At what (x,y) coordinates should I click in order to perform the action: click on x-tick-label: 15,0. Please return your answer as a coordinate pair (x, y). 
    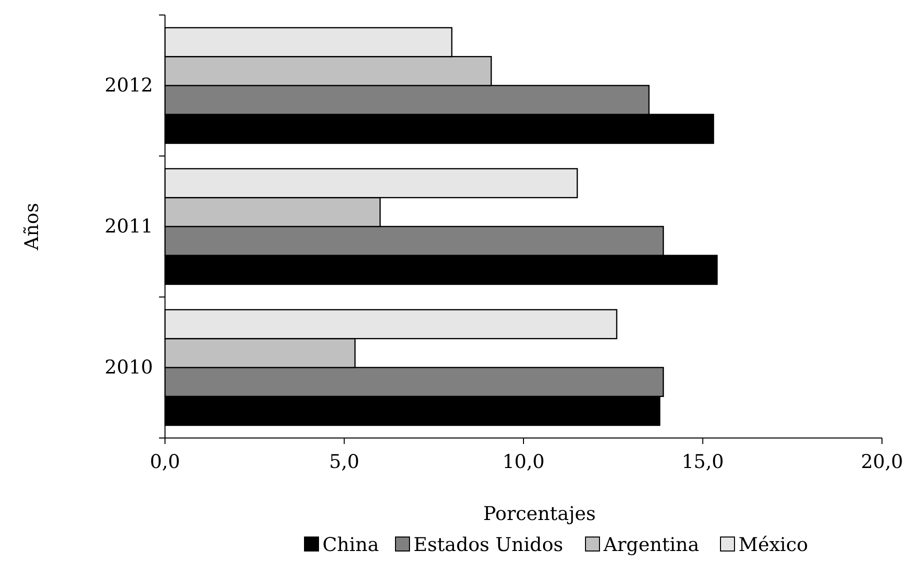
    Looking at the image, I should click on (703, 462).